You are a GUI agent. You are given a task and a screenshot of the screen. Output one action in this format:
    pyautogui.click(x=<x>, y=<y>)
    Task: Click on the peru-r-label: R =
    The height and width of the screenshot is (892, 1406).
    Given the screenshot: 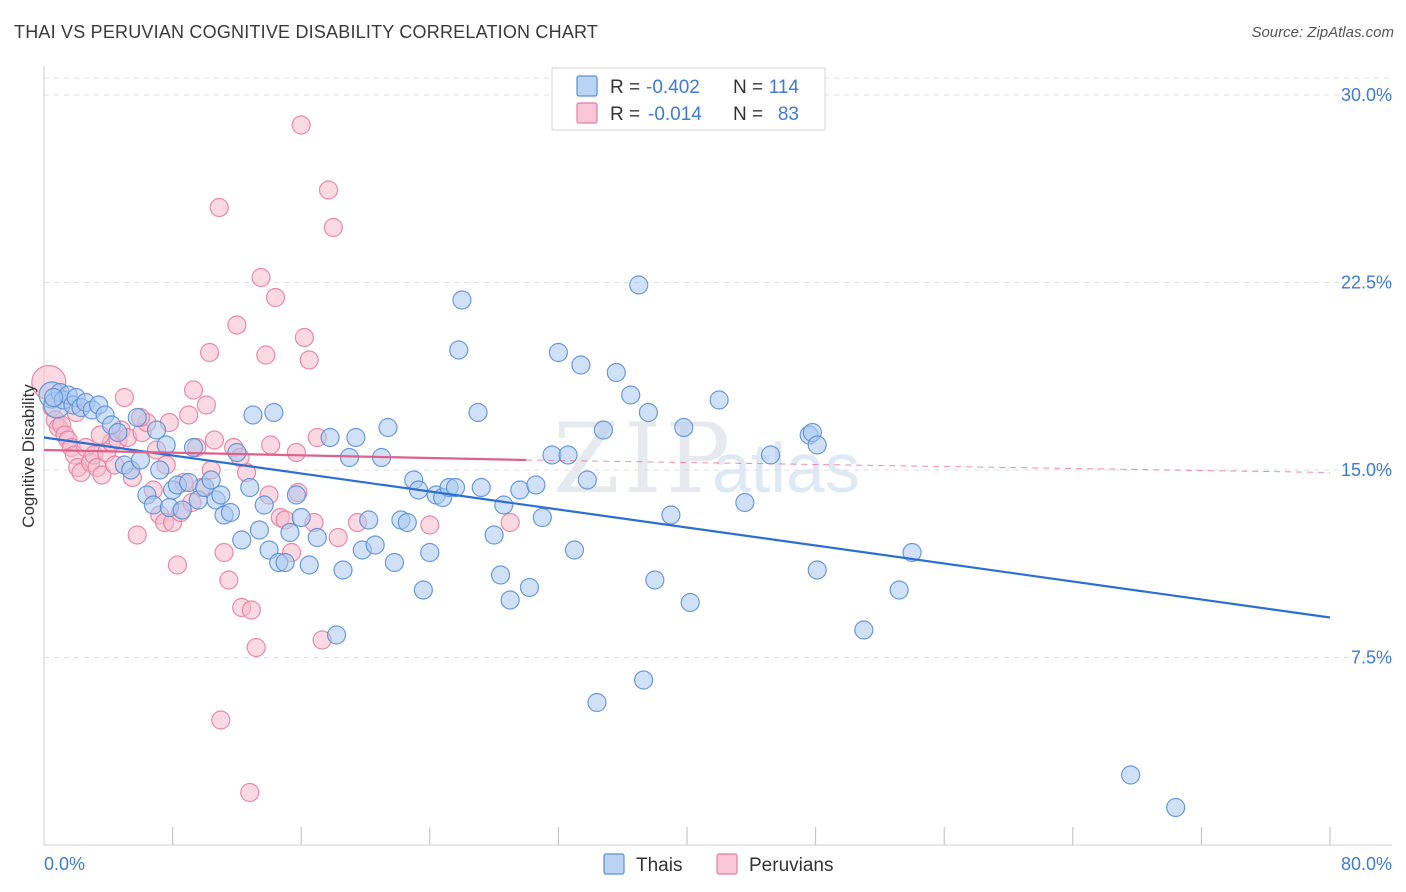 What is the action you would take?
    pyautogui.click(x=625, y=114)
    